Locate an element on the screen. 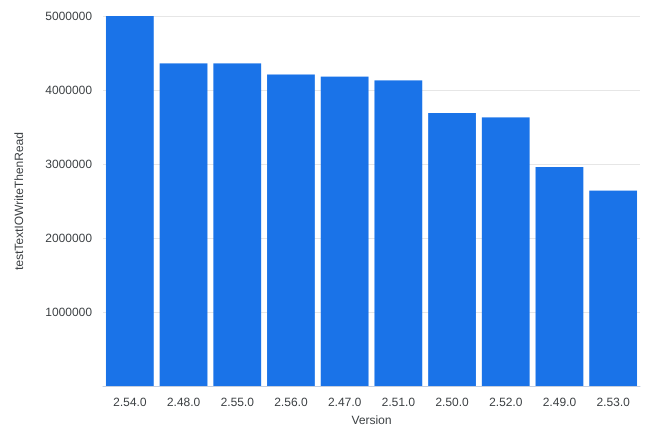 Image resolution: width=650 pixels, height=442 pixels. x-tick-label: 2.51.0 is located at coordinates (399, 402).